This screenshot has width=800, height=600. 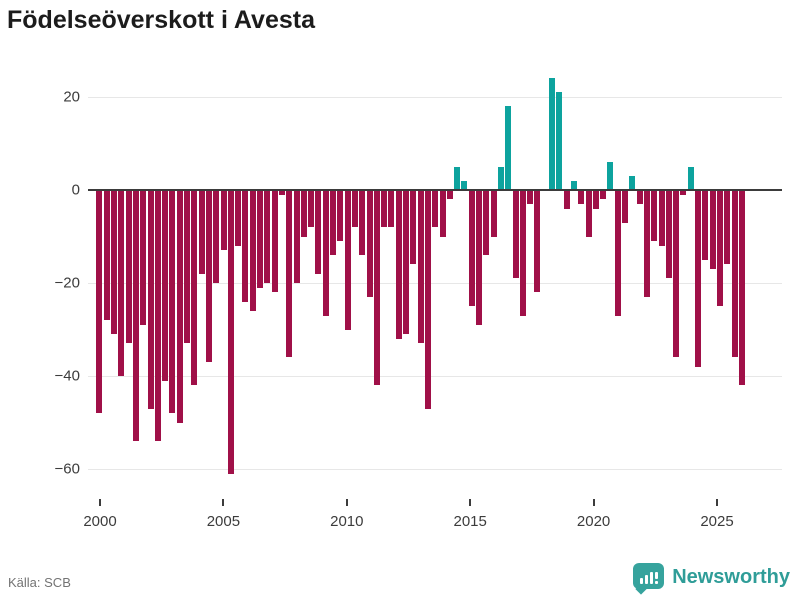 I want to click on chart-title: Födelseöverskott i Avesta, so click(x=161, y=20).